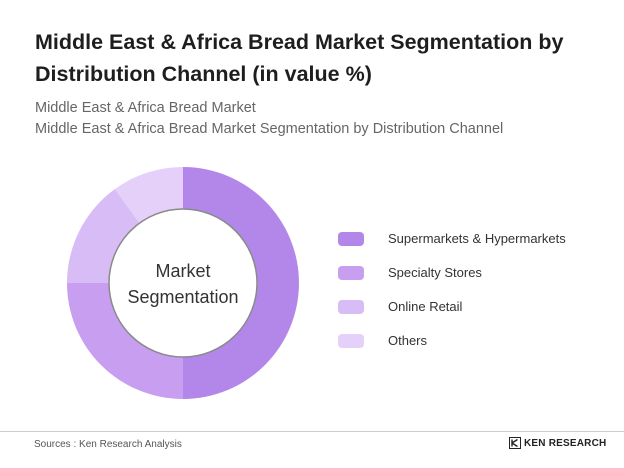 The width and height of the screenshot is (624, 468). I want to click on footer-divider, so click(312, 431).